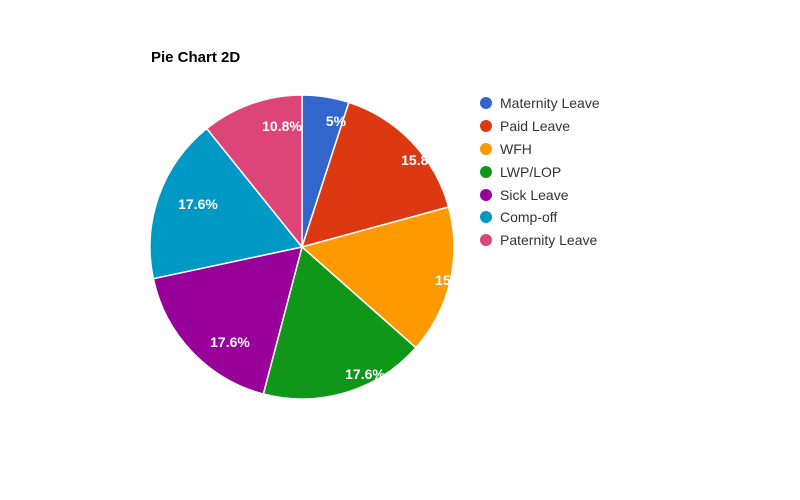 This screenshot has height=500, width=800. Describe the element at coordinates (534, 194) in the screenshot. I see `legend-item-label: Sick Leave` at that location.